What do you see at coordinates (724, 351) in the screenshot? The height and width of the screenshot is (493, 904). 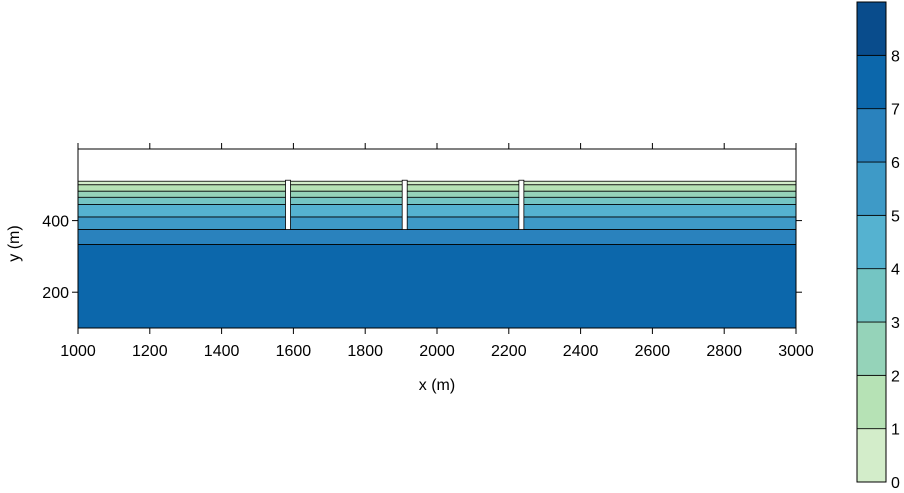 I see `x-tick-label: 2800` at bounding box center [724, 351].